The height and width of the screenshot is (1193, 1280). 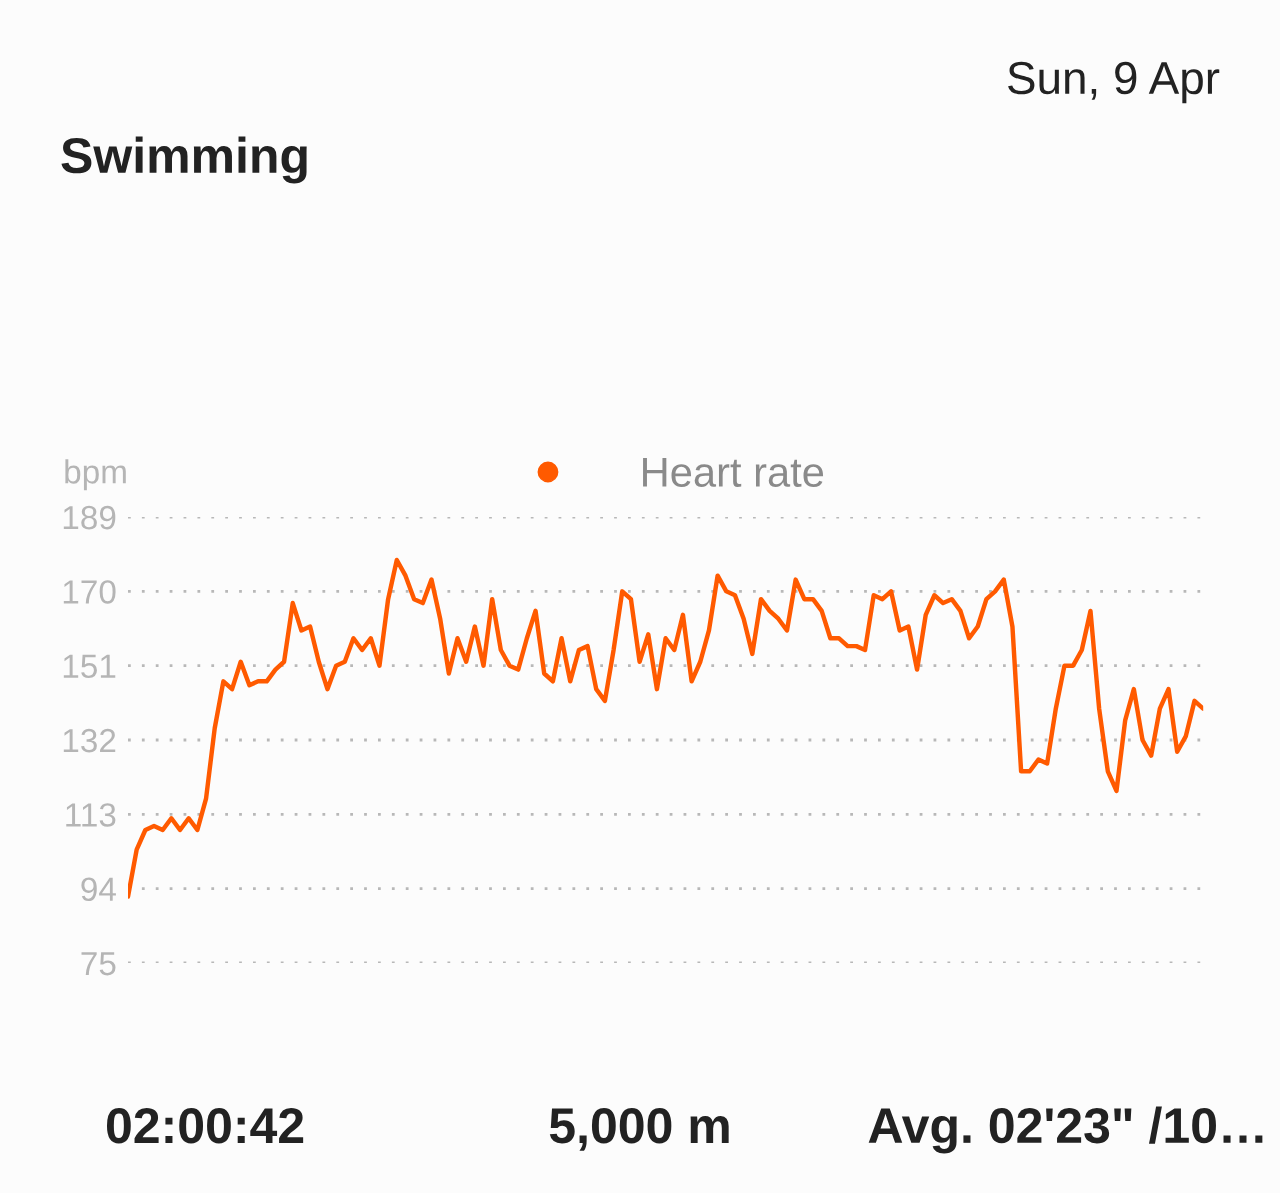 I want to click on y-tick-label: 170, so click(x=89, y=592).